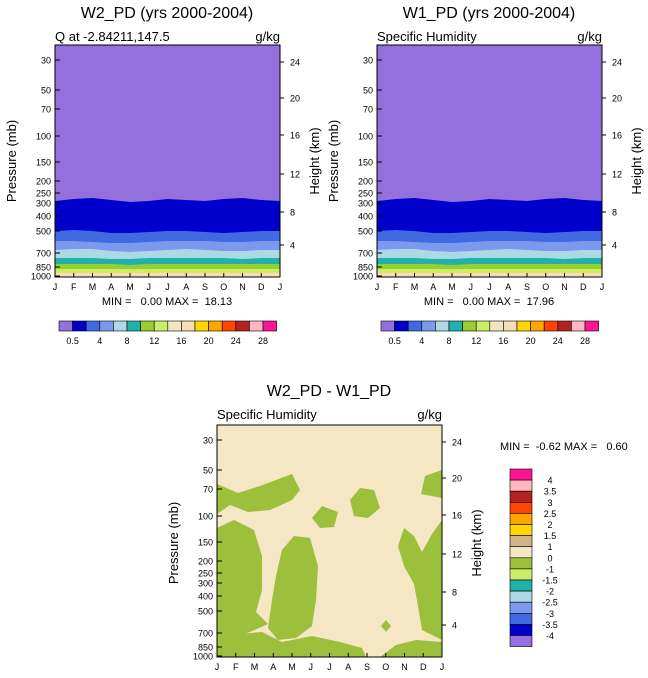  What do you see at coordinates (41, 277) in the screenshot?
I see `y-tick-label: 1000` at bounding box center [41, 277].